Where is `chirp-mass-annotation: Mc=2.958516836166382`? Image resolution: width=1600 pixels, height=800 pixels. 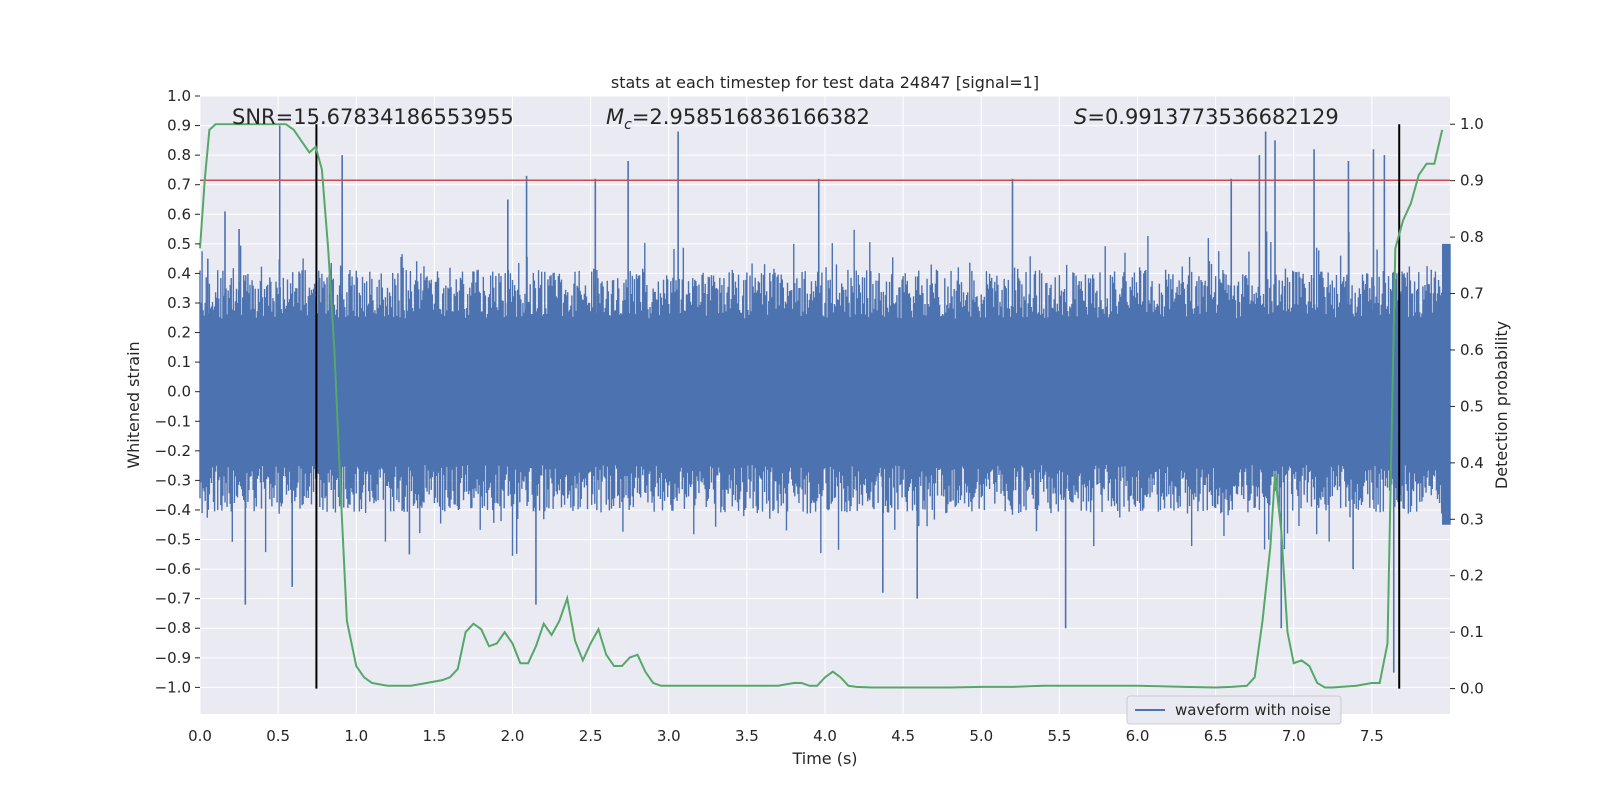
chirp-mass-annotation: Mc=2.958516836166382 is located at coordinates (738, 119).